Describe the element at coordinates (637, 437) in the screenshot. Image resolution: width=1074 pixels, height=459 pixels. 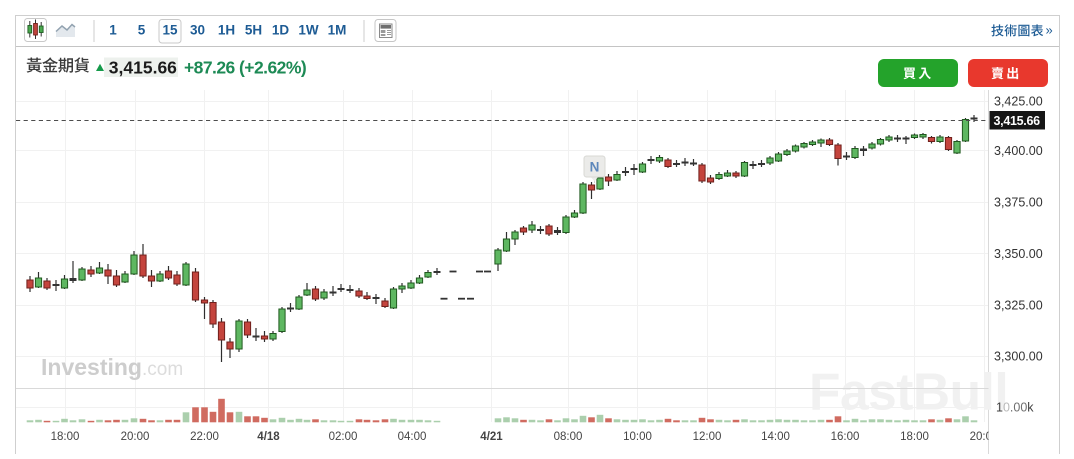
I see `svg-text: 10:00` at that location.